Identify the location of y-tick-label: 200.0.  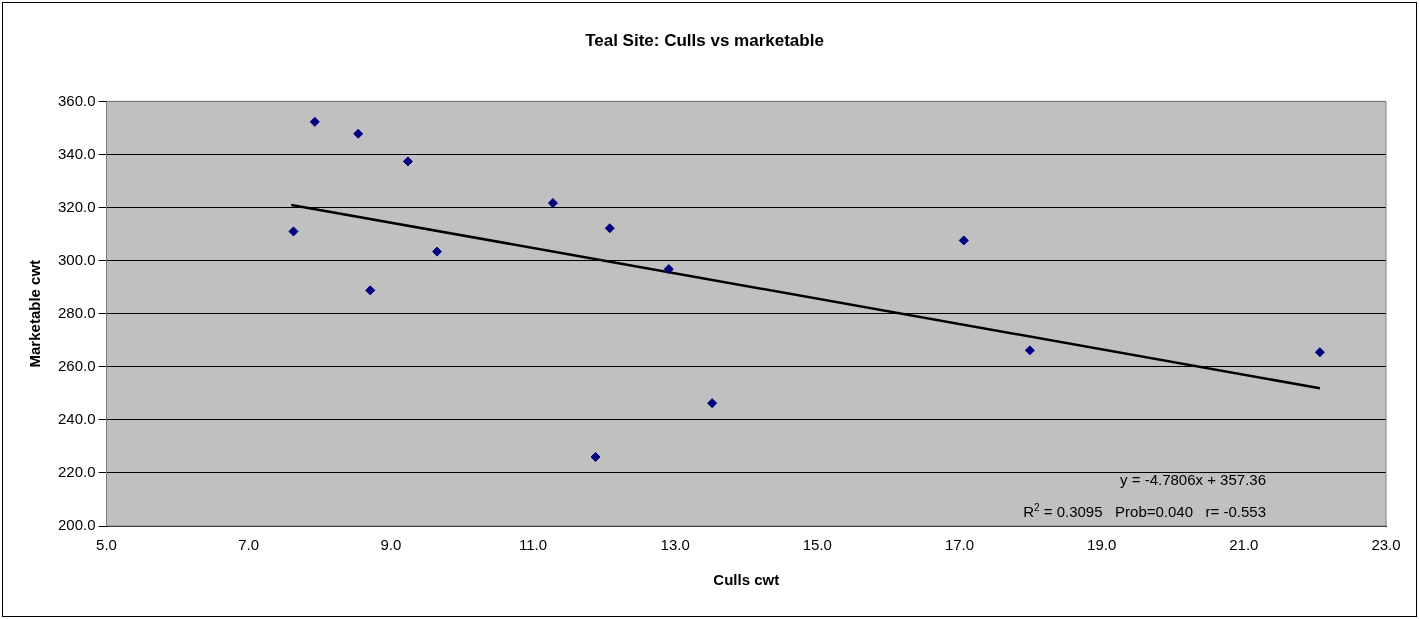
(76, 525).